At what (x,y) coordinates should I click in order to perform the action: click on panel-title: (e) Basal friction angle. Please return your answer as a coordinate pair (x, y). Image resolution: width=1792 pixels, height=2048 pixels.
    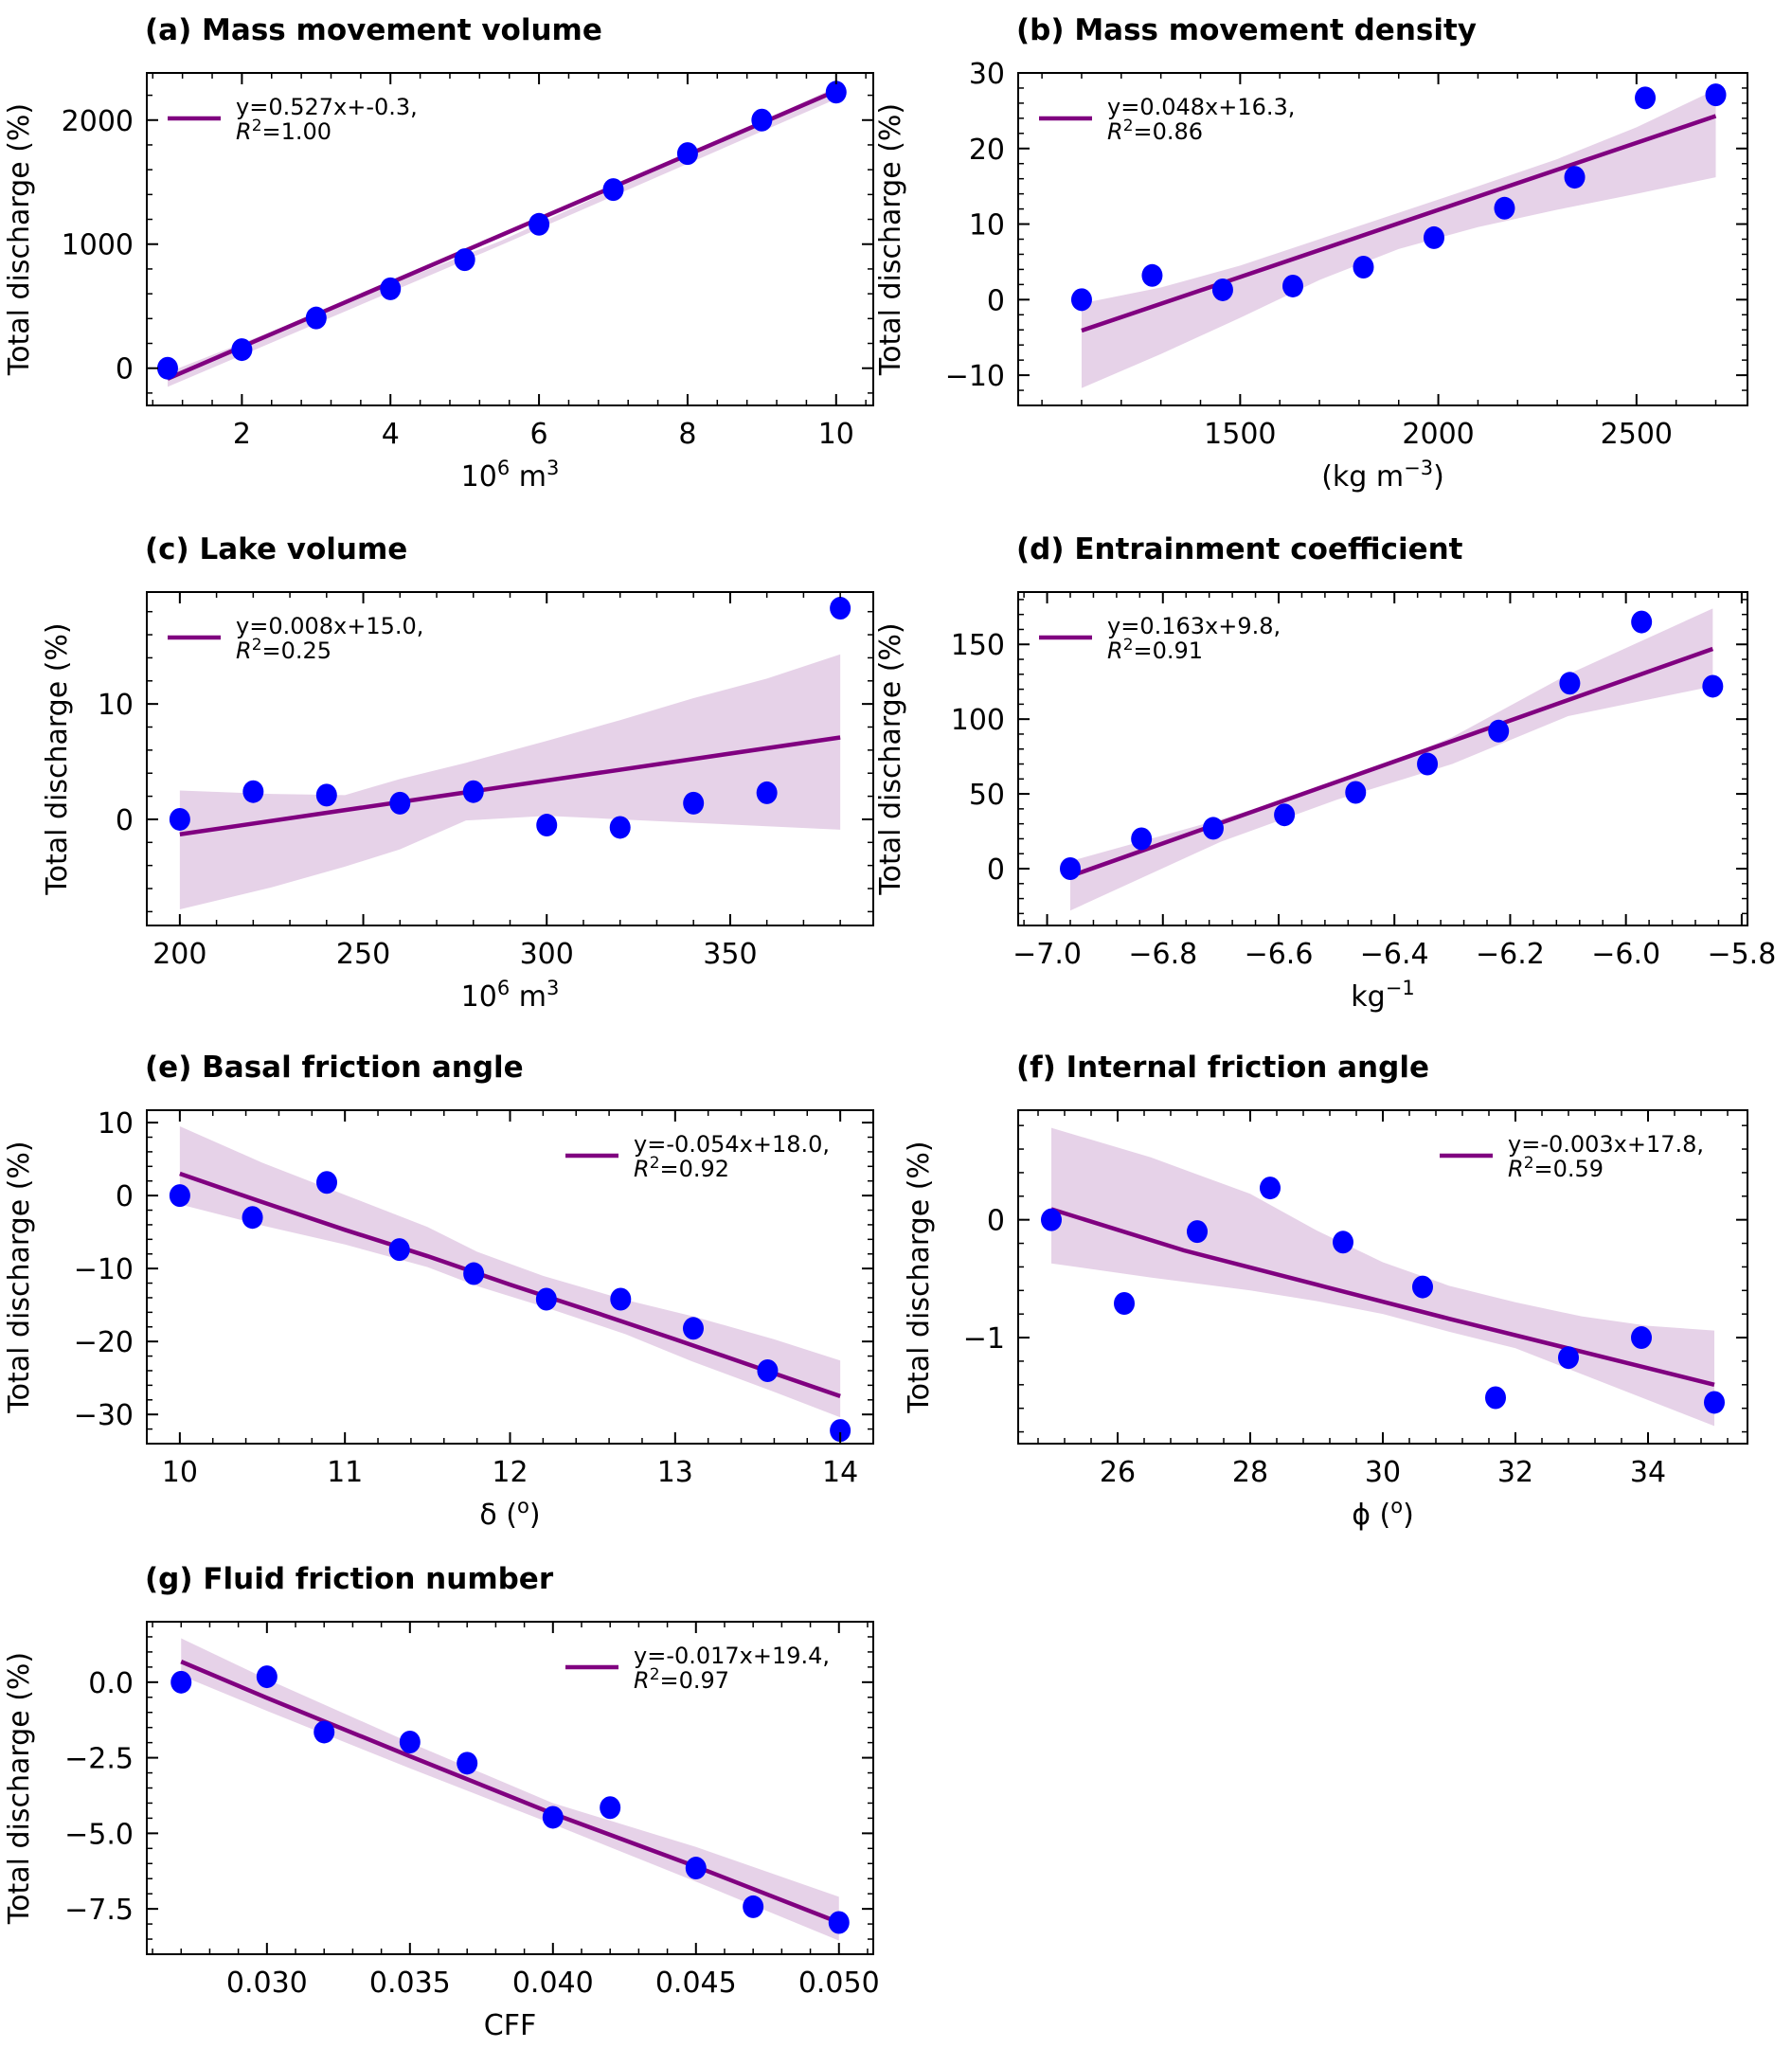
    Looking at the image, I should click on (334, 1068).